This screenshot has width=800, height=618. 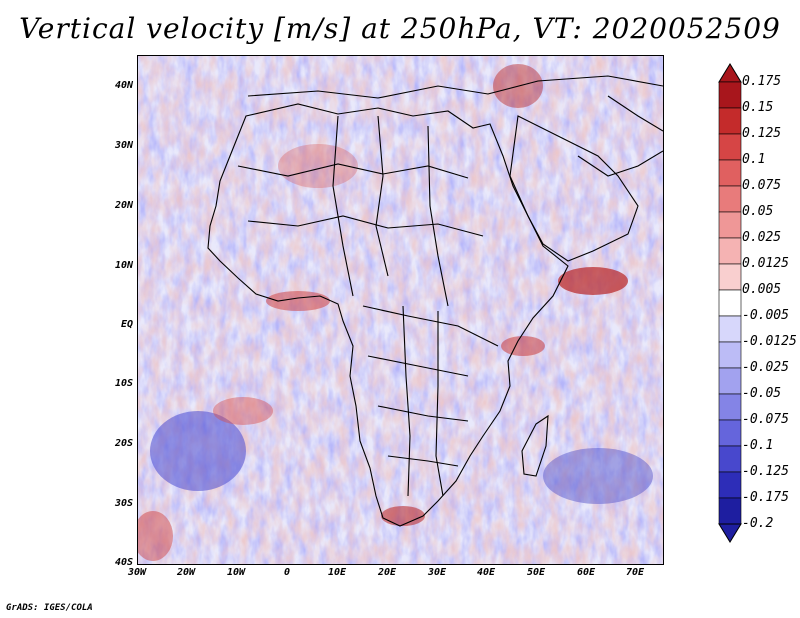 I want to click on colorbar-level-label: 0.1, so click(x=754, y=159).